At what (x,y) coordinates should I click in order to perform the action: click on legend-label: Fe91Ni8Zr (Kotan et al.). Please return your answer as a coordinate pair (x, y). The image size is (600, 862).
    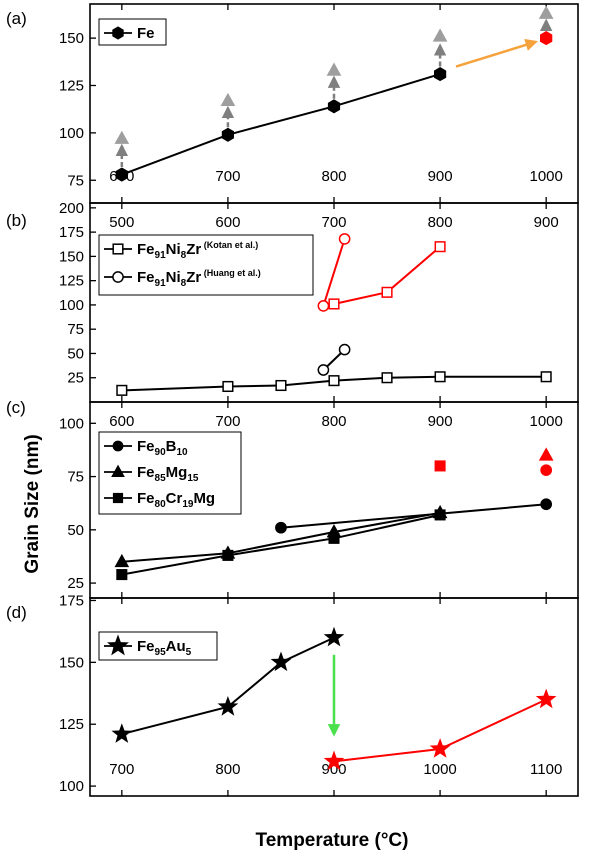
    Looking at the image, I should click on (197, 250).